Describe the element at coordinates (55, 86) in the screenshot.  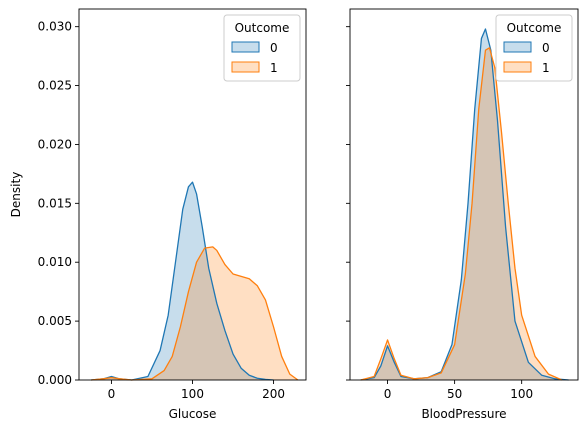
I see `y-tick-label: 0.025` at that location.